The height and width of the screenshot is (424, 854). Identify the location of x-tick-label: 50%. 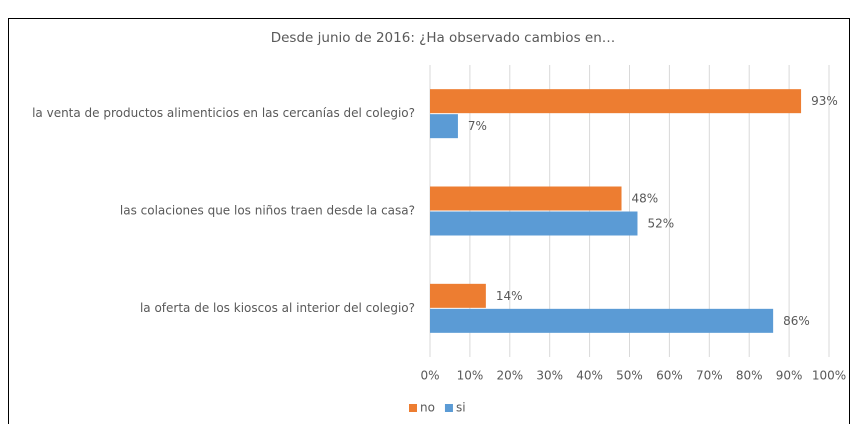
(629, 376).